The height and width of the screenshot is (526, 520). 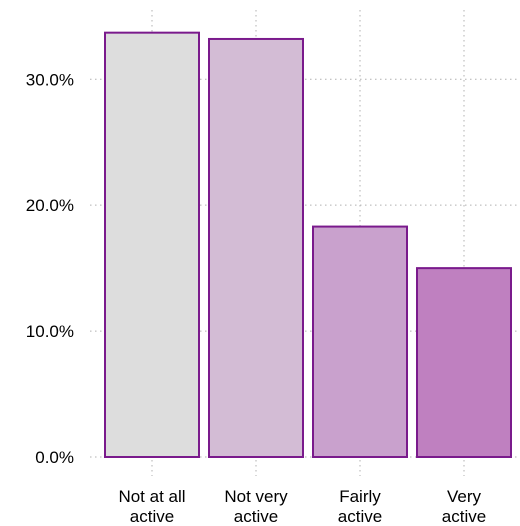 What do you see at coordinates (256, 506) in the screenshot?
I see `x-category-label: Not very active` at bounding box center [256, 506].